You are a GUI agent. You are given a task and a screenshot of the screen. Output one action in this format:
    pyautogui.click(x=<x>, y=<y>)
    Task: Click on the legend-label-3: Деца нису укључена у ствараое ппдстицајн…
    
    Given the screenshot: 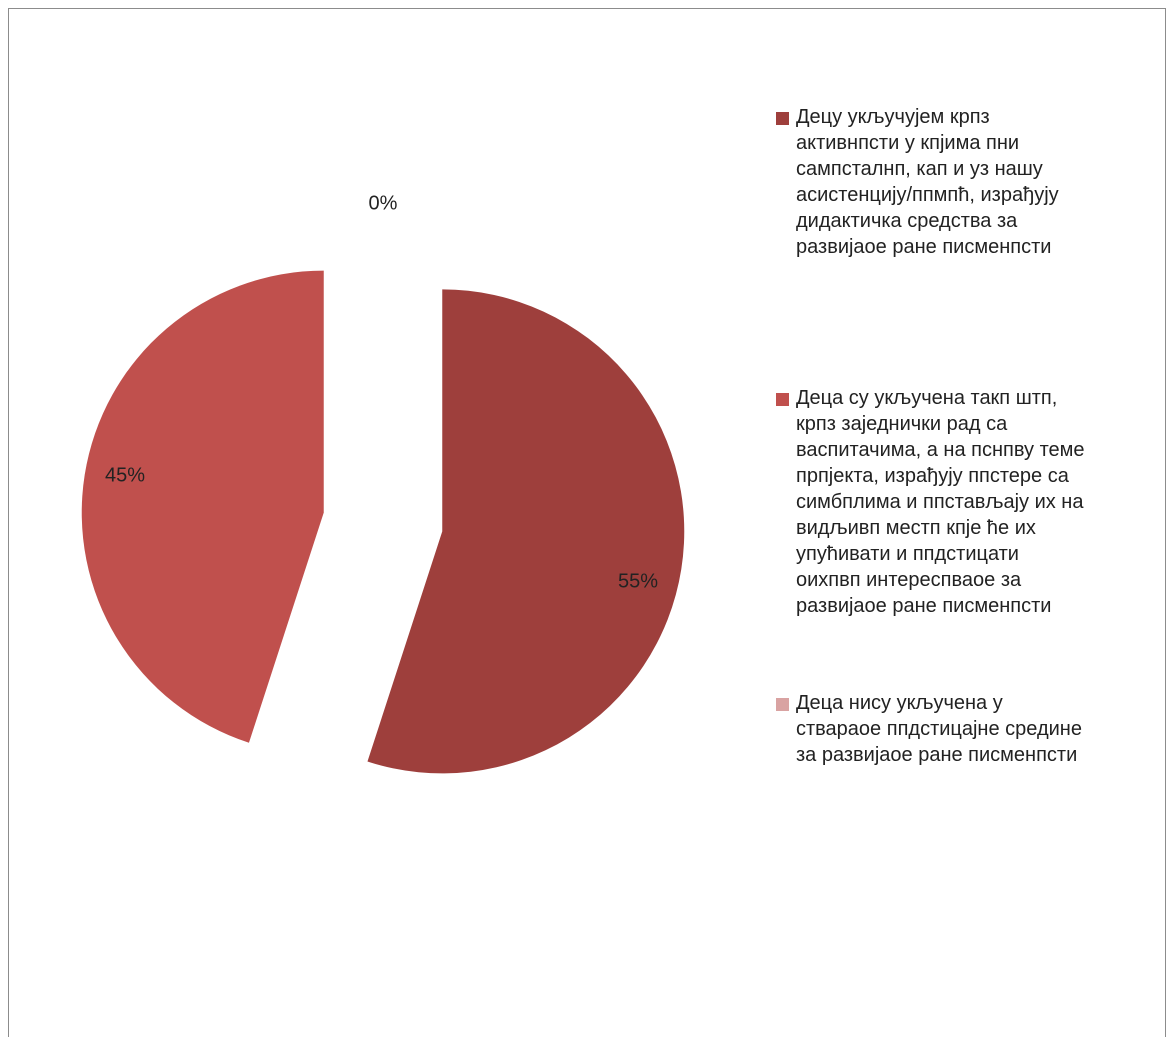 What is the action you would take?
    pyautogui.click(x=939, y=729)
    